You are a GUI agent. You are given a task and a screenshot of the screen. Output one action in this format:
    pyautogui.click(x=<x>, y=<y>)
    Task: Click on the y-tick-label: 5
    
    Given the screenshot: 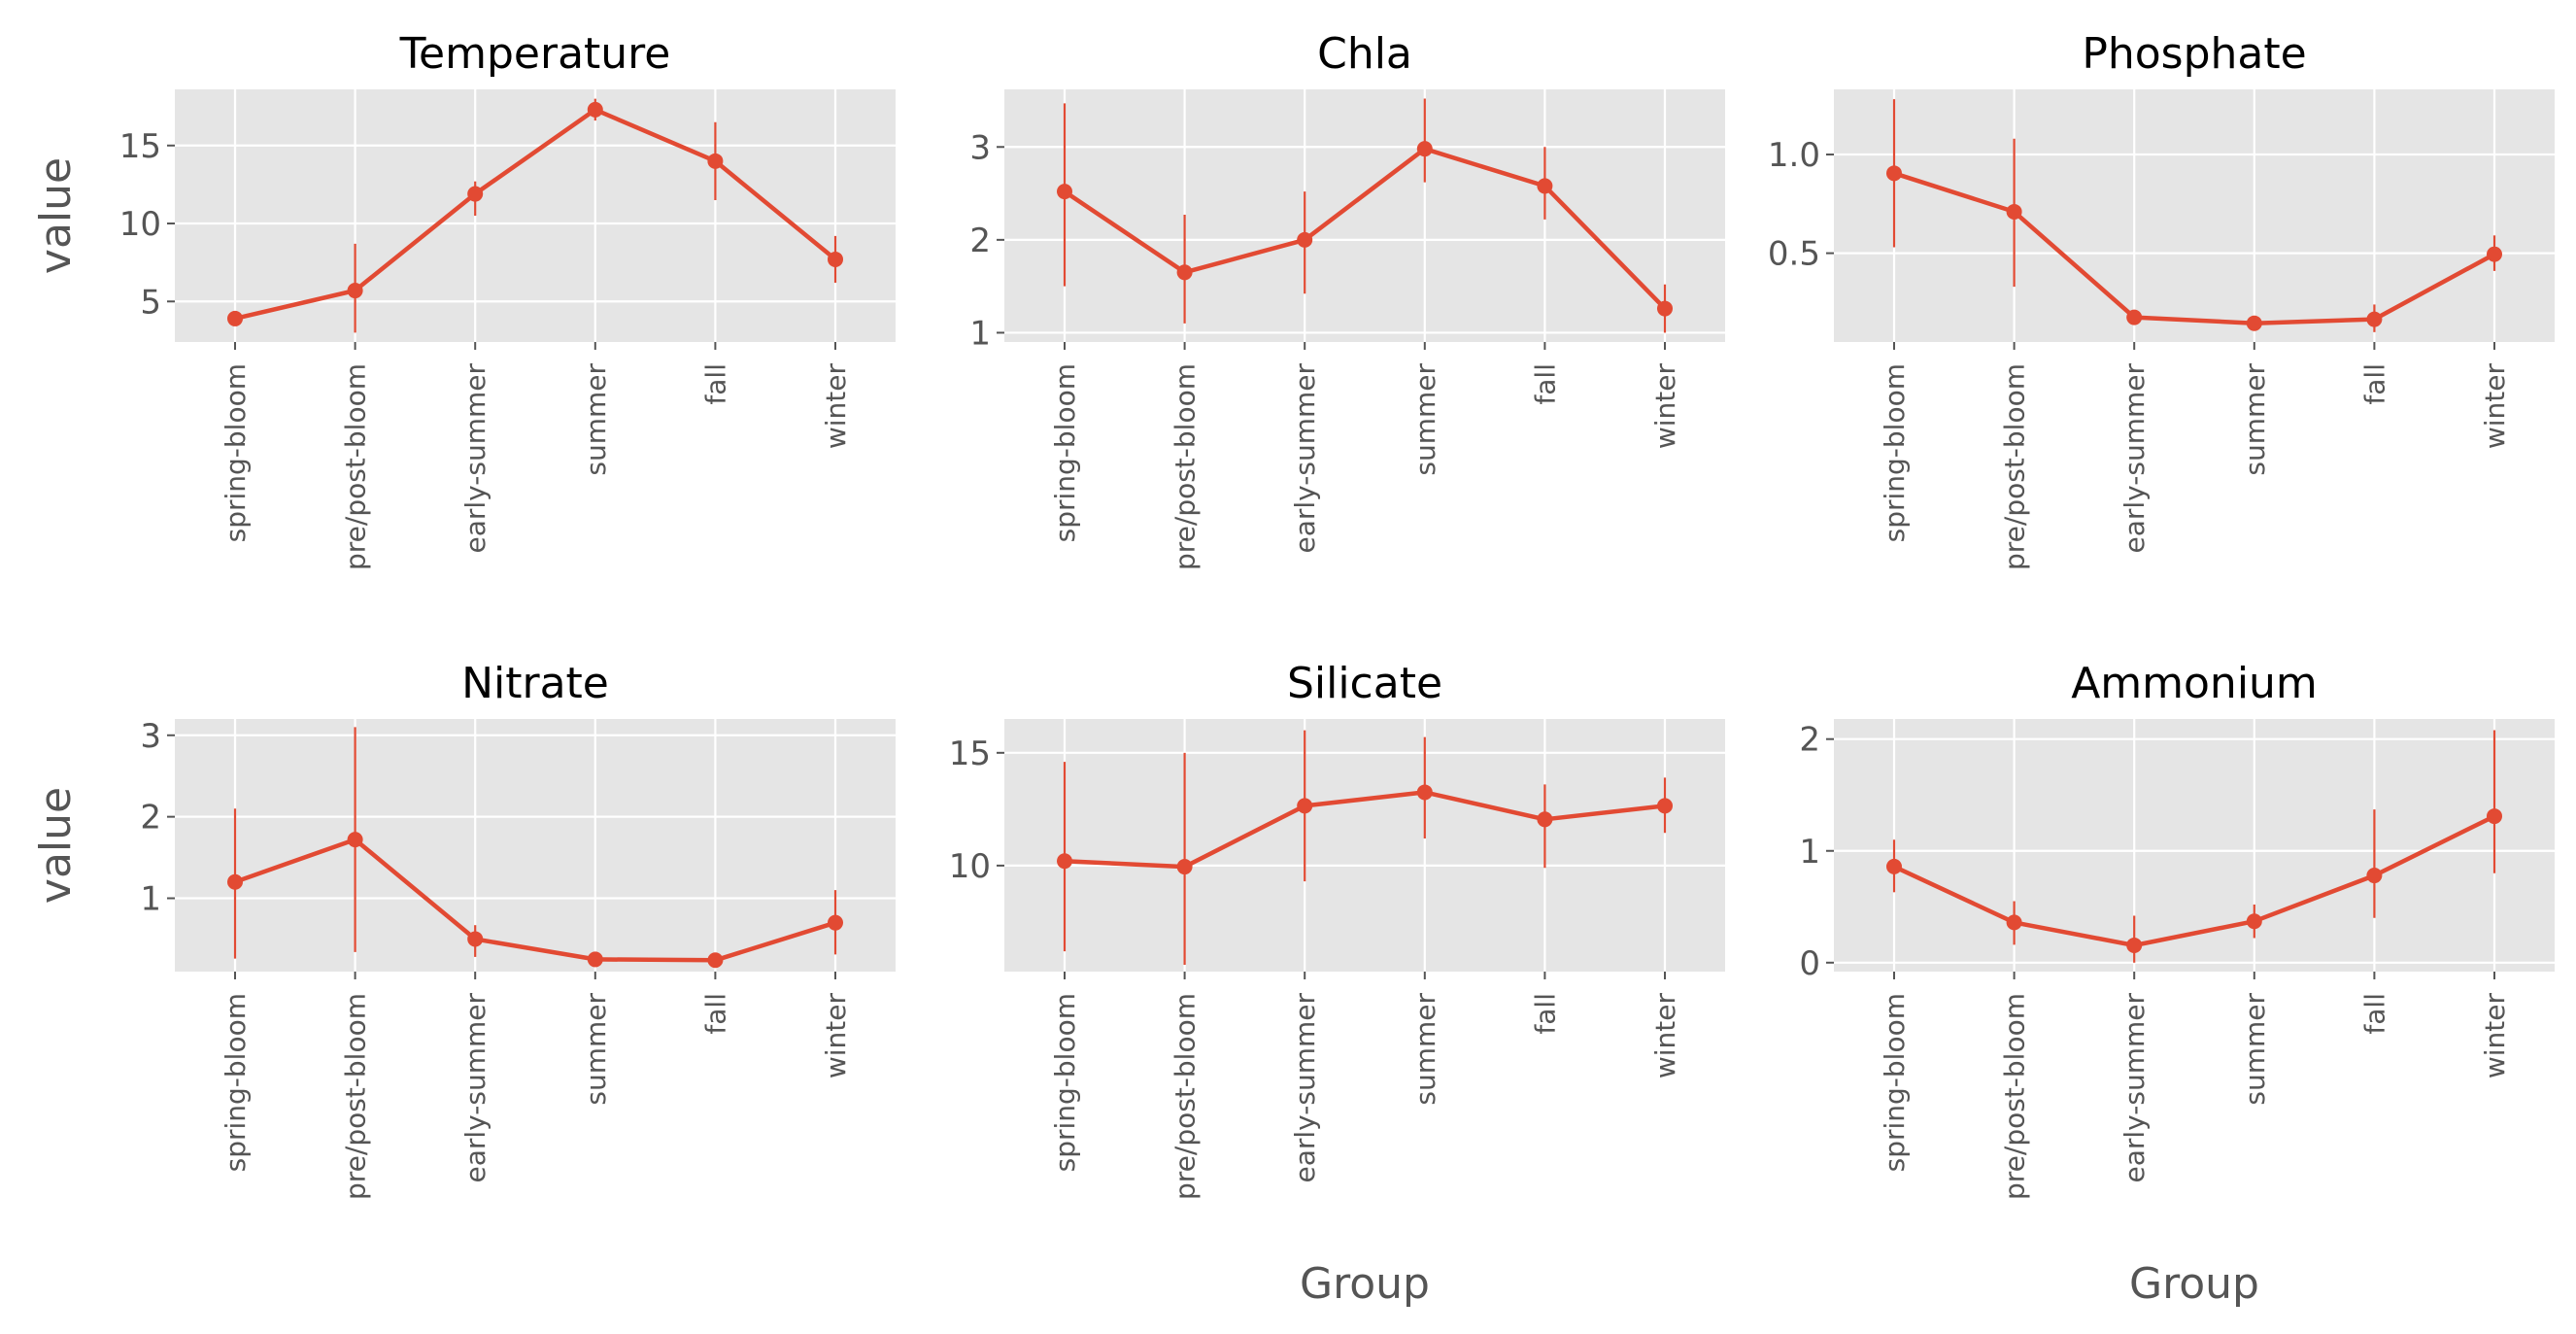 What is the action you would take?
    pyautogui.click(x=150, y=302)
    